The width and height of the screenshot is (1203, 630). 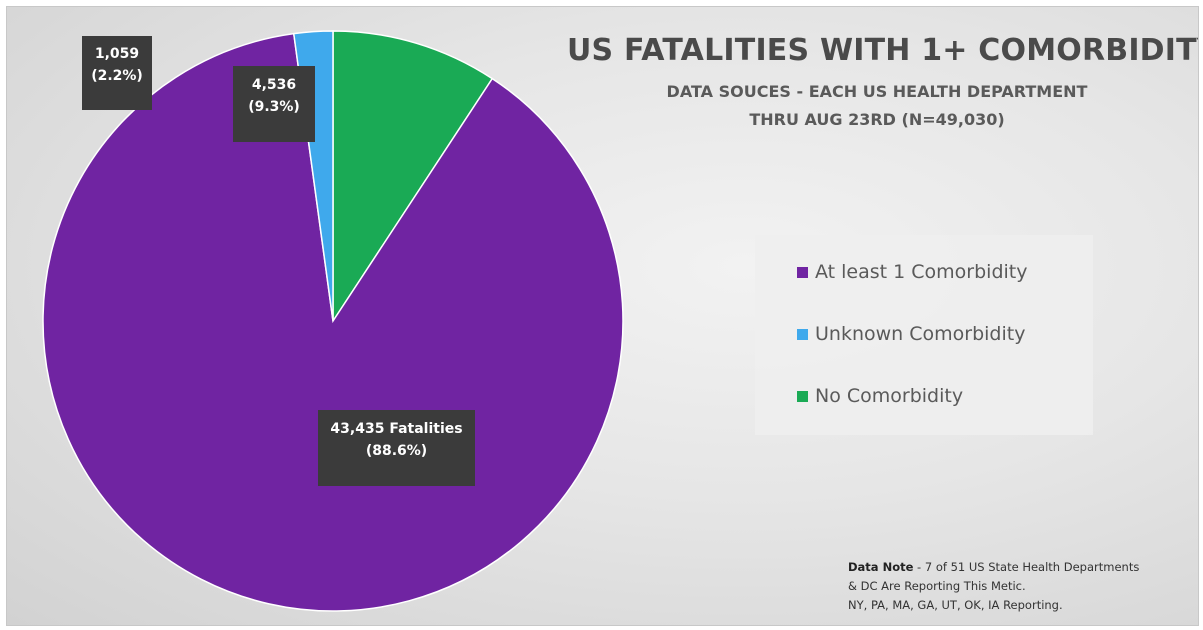 What do you see at coordinates (396, 451) in the screenshot?
I see `data-label-percent: (88.6%)` at bounding box center [396, 451].